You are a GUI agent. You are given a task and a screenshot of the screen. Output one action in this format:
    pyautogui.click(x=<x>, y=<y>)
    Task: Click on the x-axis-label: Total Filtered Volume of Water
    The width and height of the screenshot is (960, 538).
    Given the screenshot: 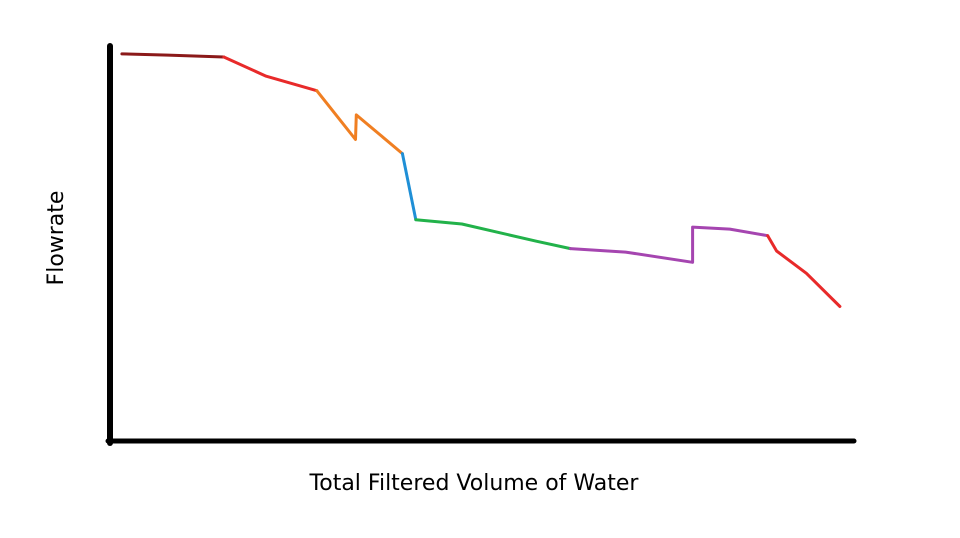 What is the action you would take?
    pyautogui.click(x=474, y=483)
    